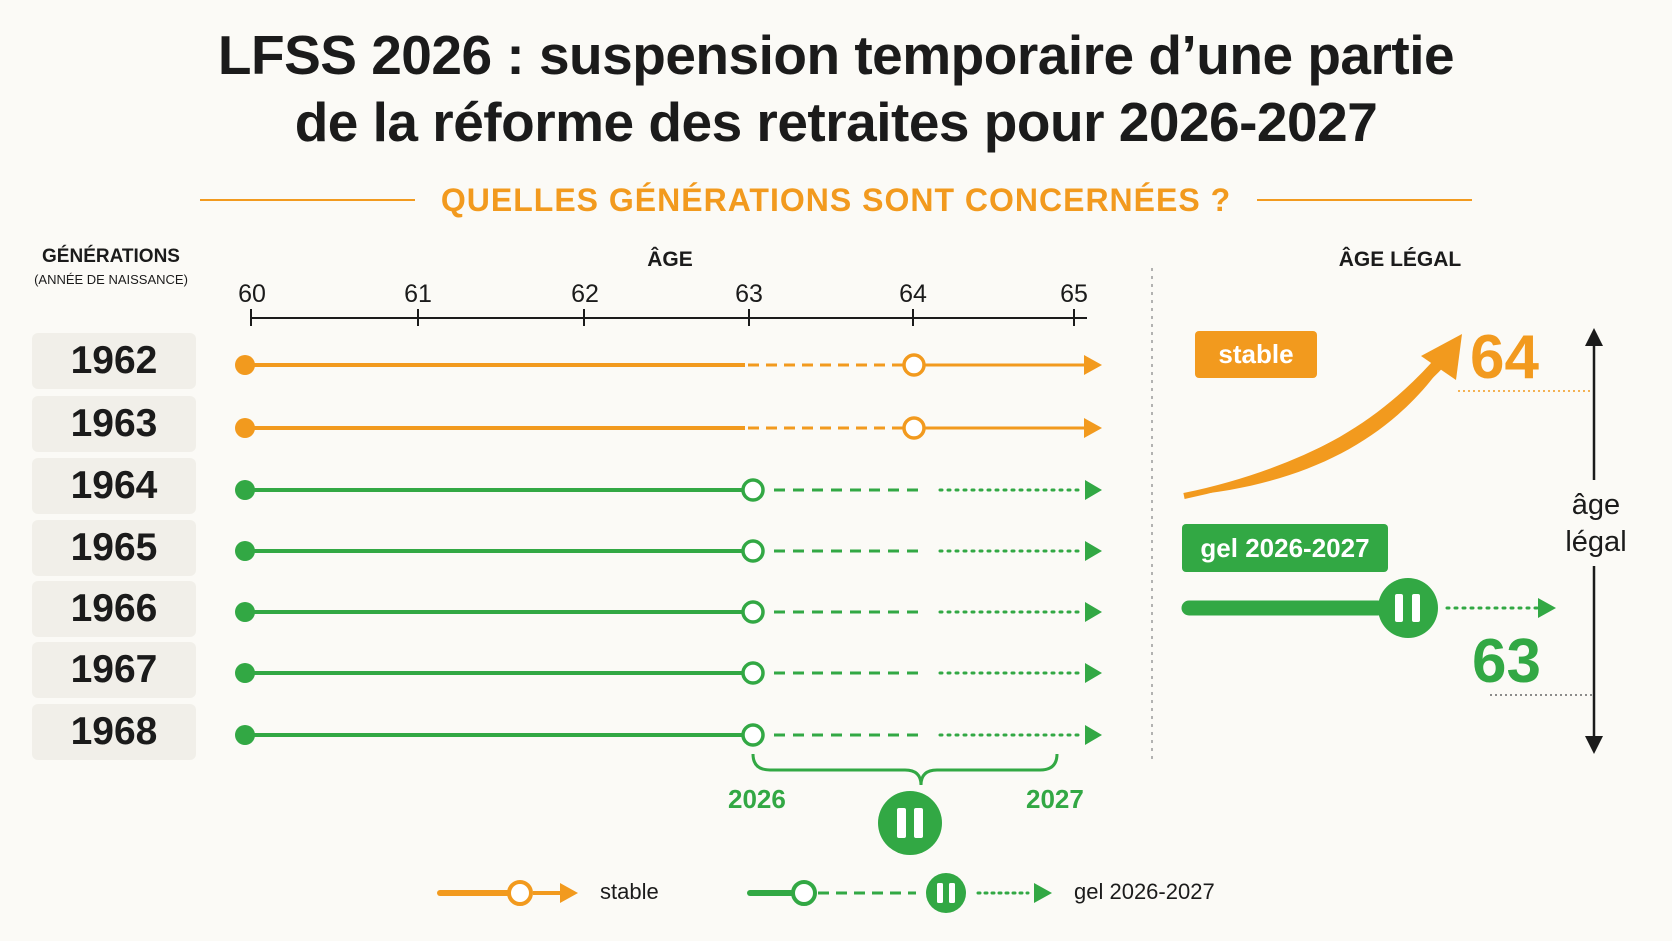  Describe the element at coordinates (1504, 357) in the screenshot. I see `legal-age-high: 64` at that location.